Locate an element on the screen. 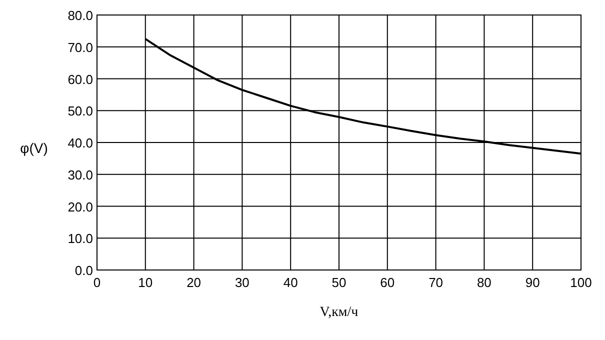 This screenshot has width=605, height=340. x-tick-label: 0 is located at coordinates (97, 282).